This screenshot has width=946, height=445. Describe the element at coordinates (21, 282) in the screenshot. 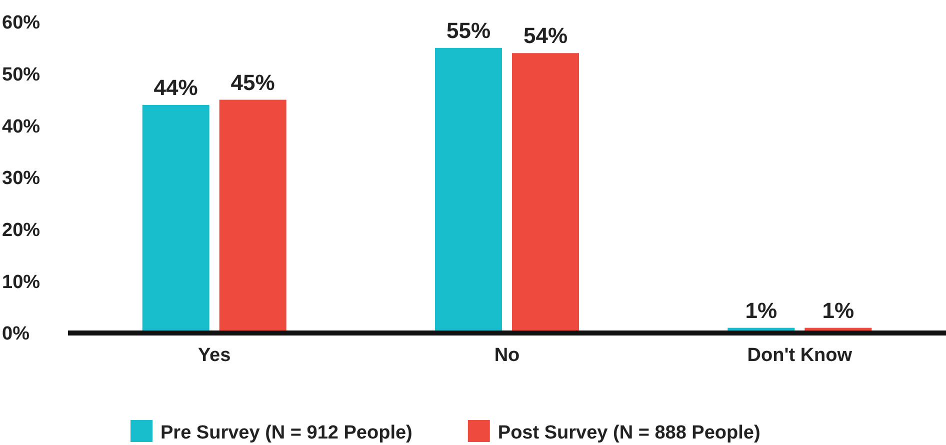

I see `y-tick-label: 10%` at that location.